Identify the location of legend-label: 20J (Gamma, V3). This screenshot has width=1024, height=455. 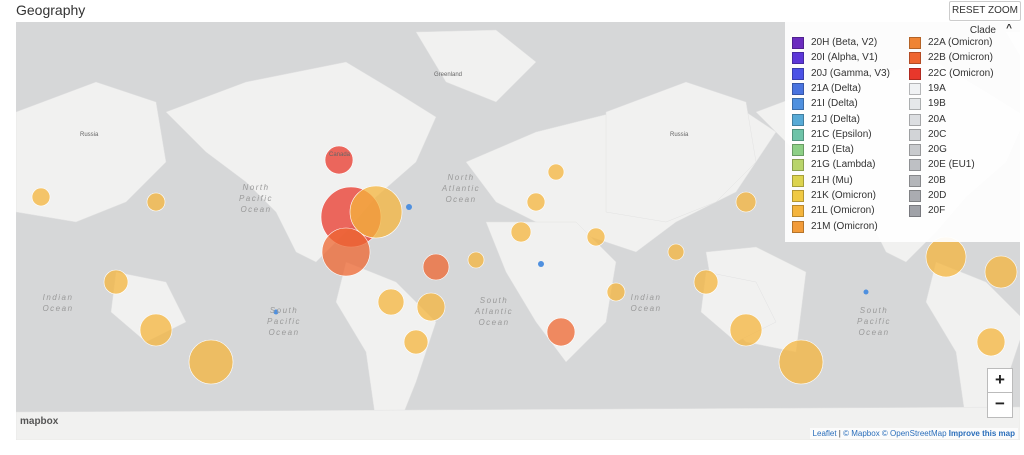
(850, 73).